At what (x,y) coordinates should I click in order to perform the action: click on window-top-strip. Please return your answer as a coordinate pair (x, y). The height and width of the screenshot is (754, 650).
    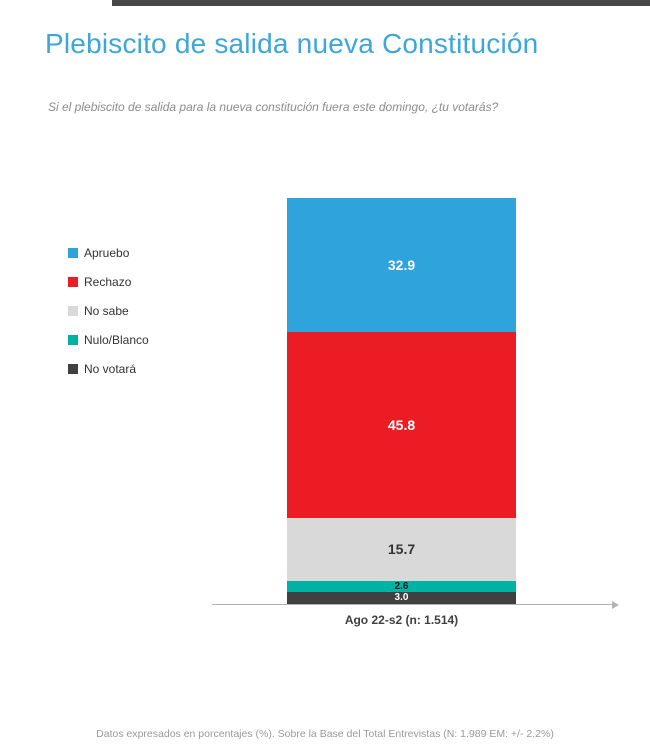
    Looking at the image, I should click on (381, 3).